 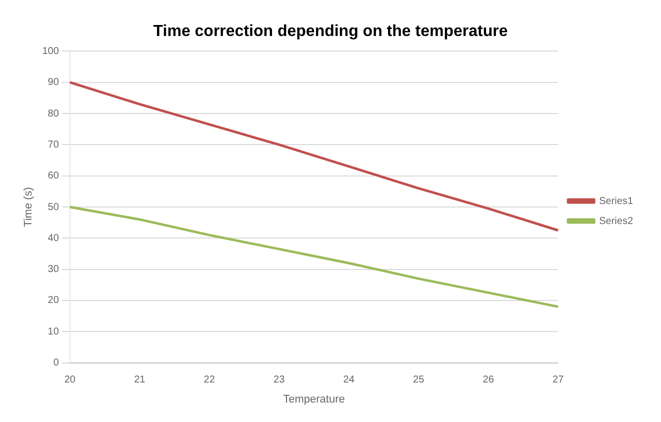 I want to click on x-tick-label: 25, so click(x=419, y=380).